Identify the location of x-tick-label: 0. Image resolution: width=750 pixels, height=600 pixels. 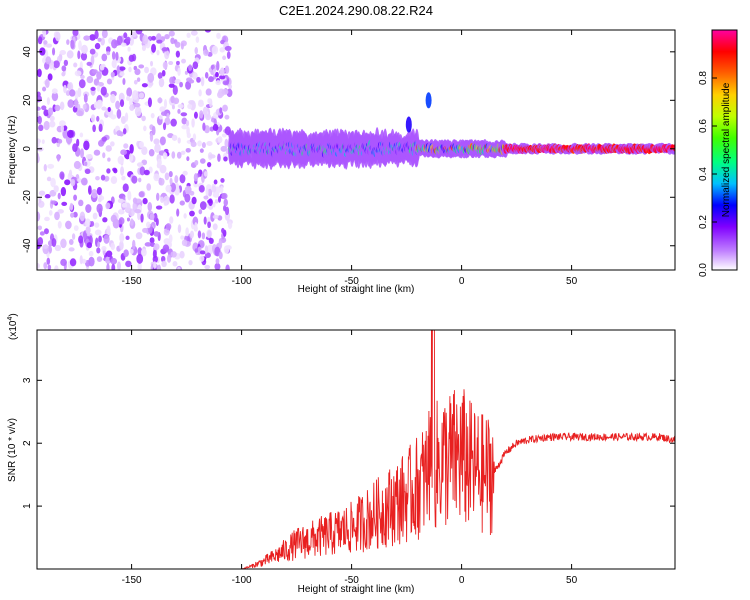
(462, 281).